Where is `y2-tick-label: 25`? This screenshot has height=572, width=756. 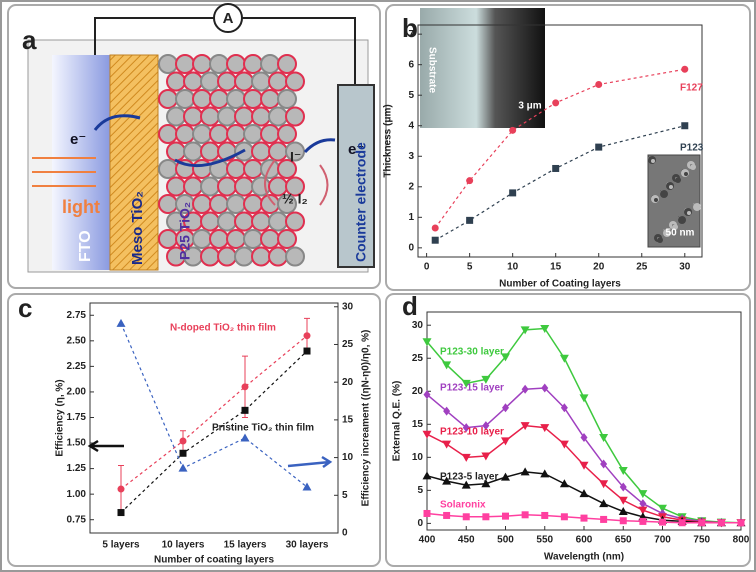
y2-tick-label: 25 is located at coordinates (348, 344).